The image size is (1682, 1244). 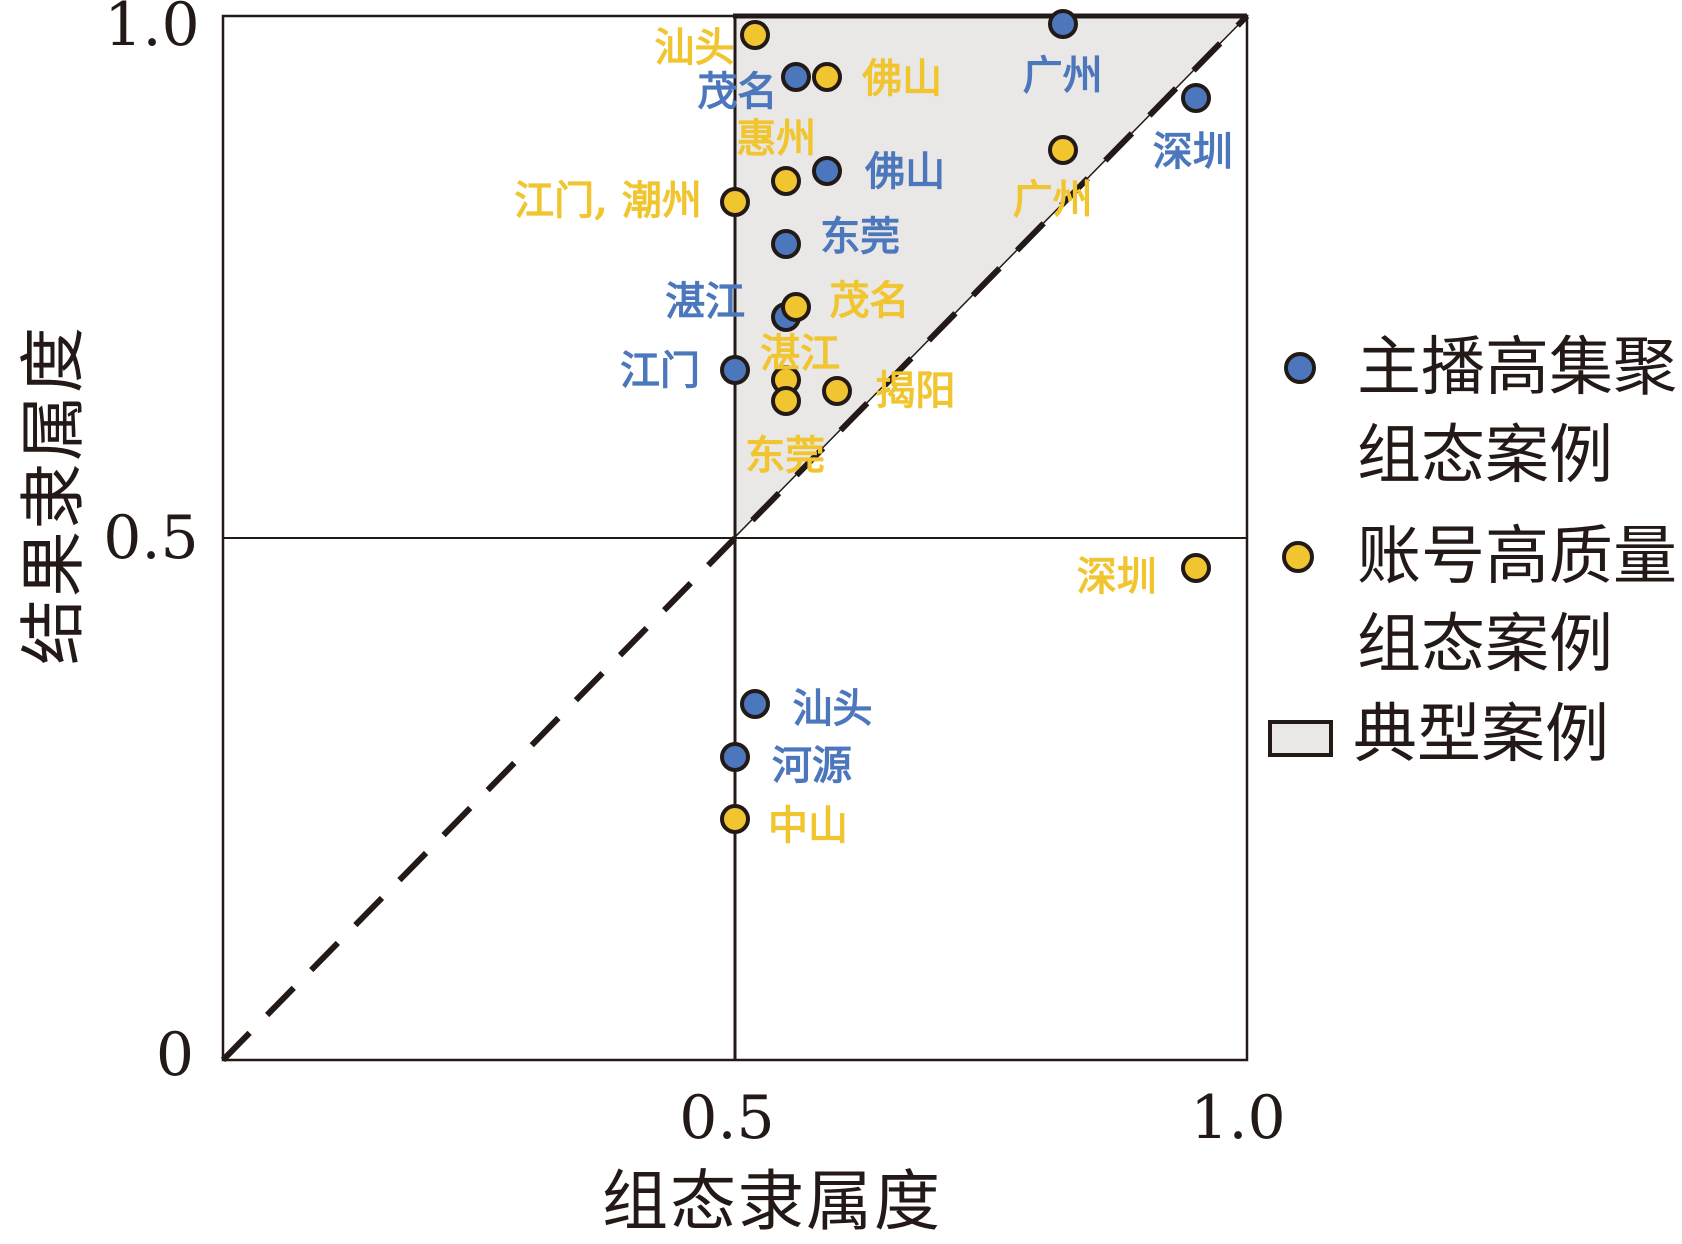 I want to click on legend-gray-rect-icon, so click(x=1300, y=738).